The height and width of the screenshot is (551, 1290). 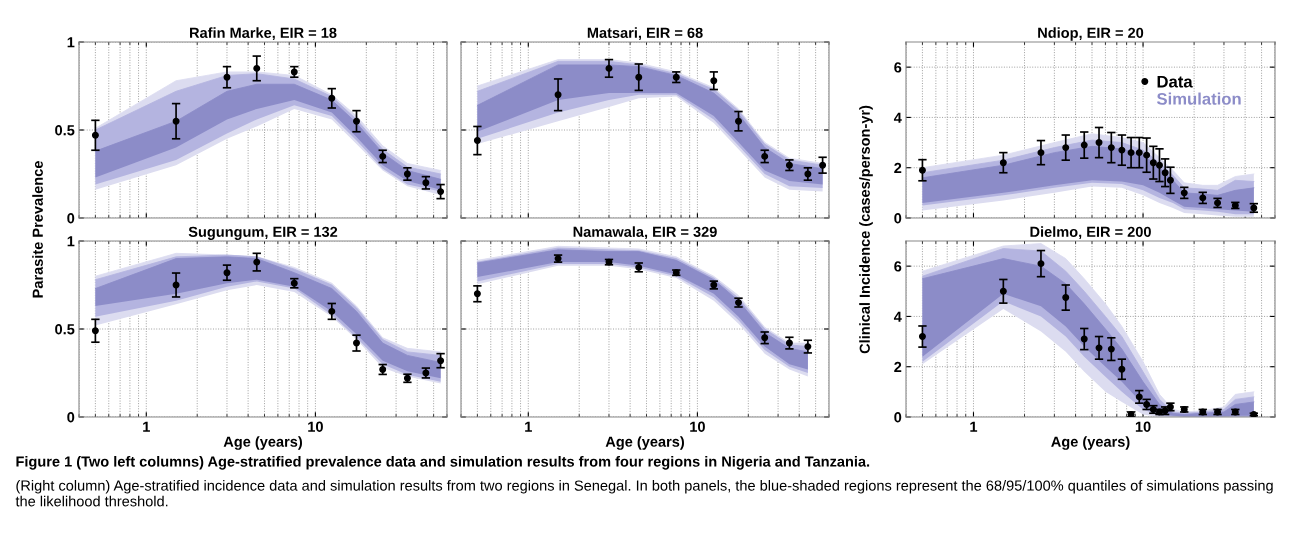 I want to click on chart-title: Rafin Marke, EIR = 18, so click(x=263, y=34).